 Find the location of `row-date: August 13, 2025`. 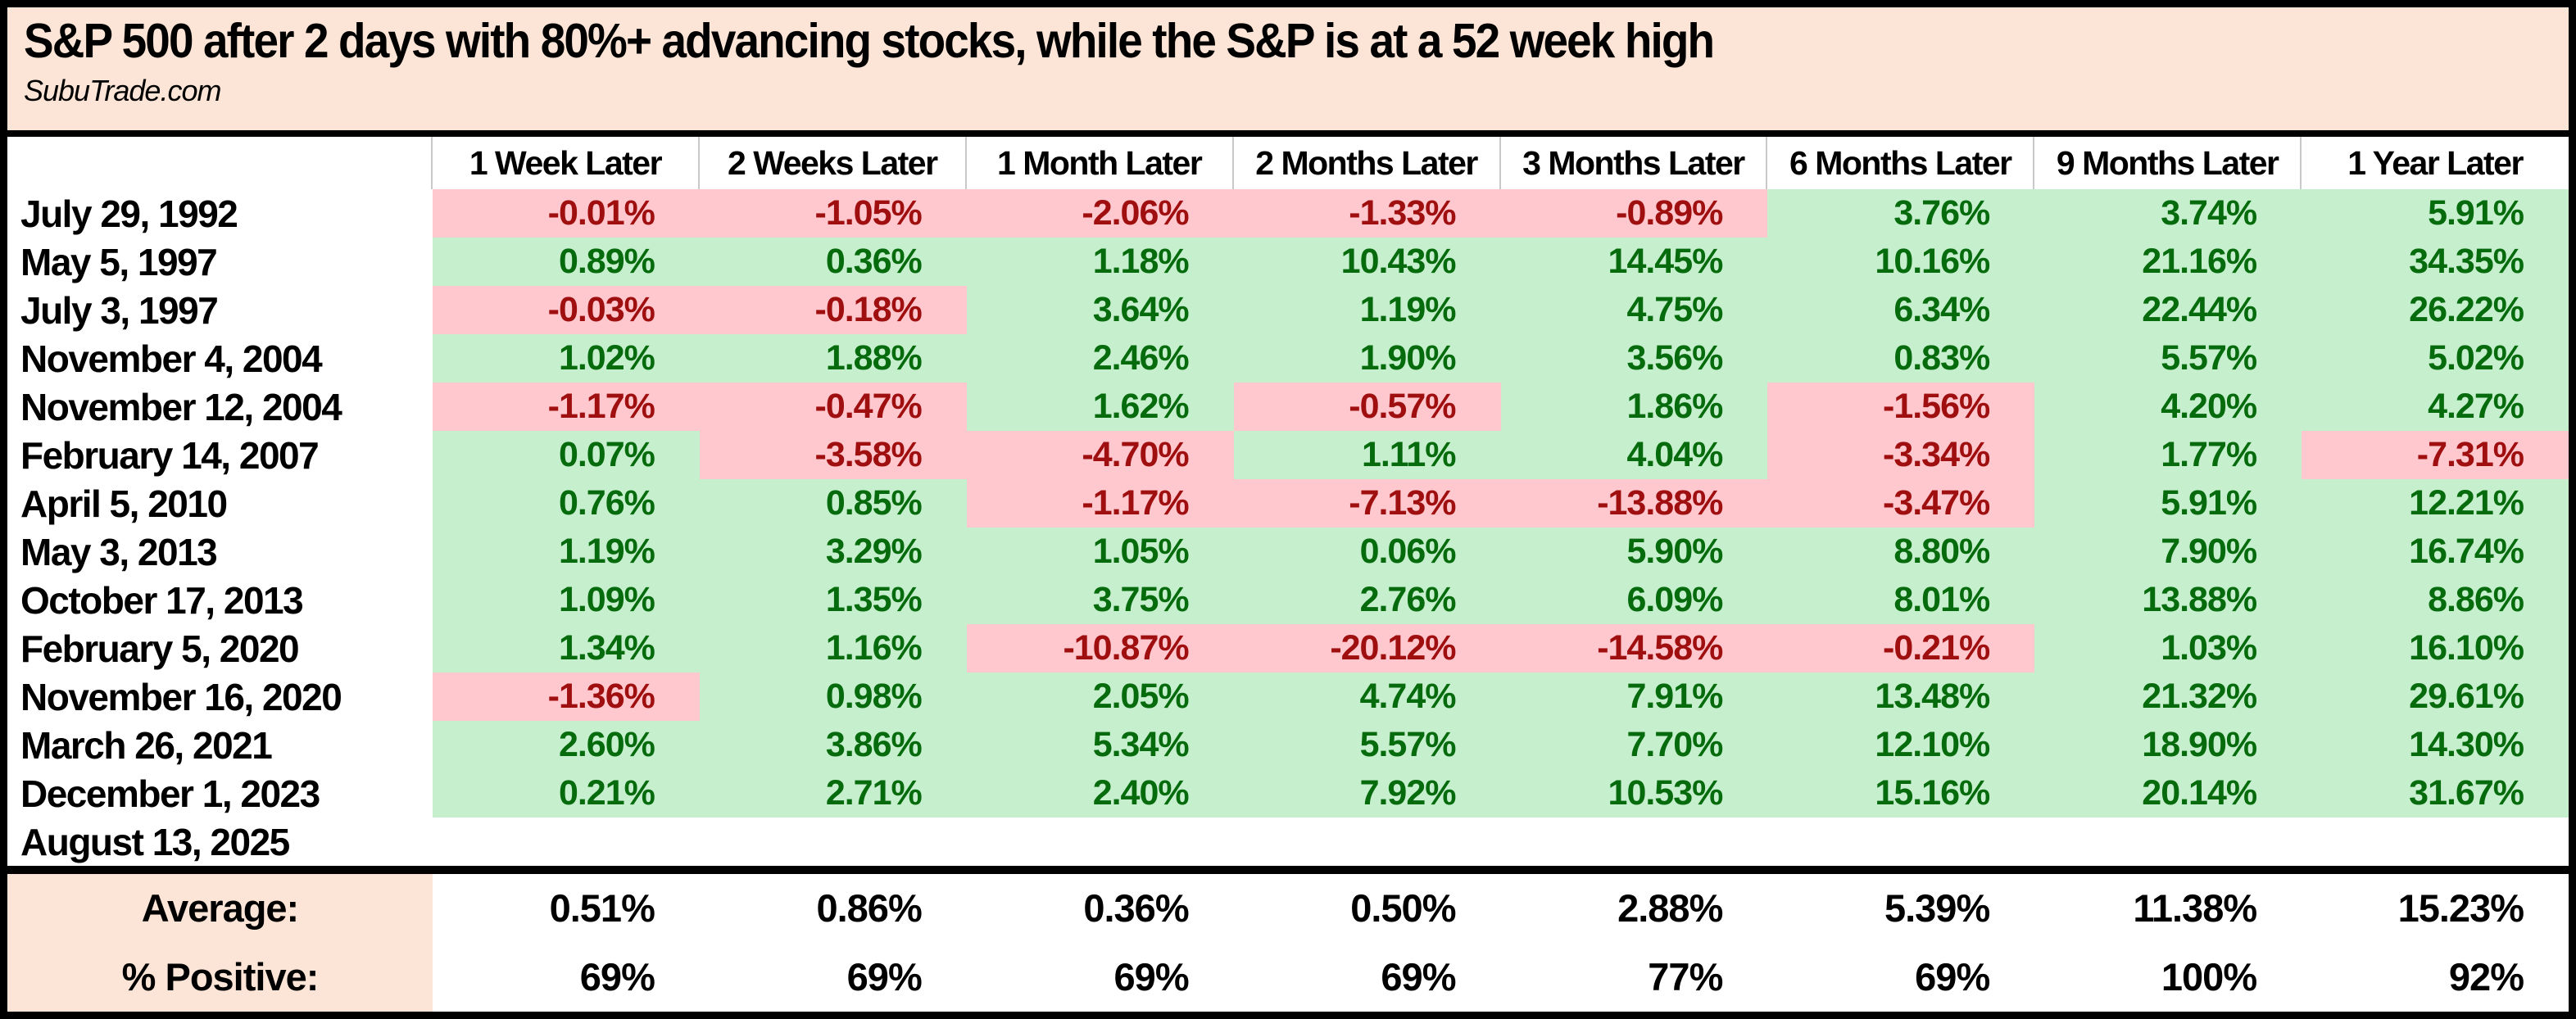

row-date: August 13, 2025 is located at coordinates (220, 841).